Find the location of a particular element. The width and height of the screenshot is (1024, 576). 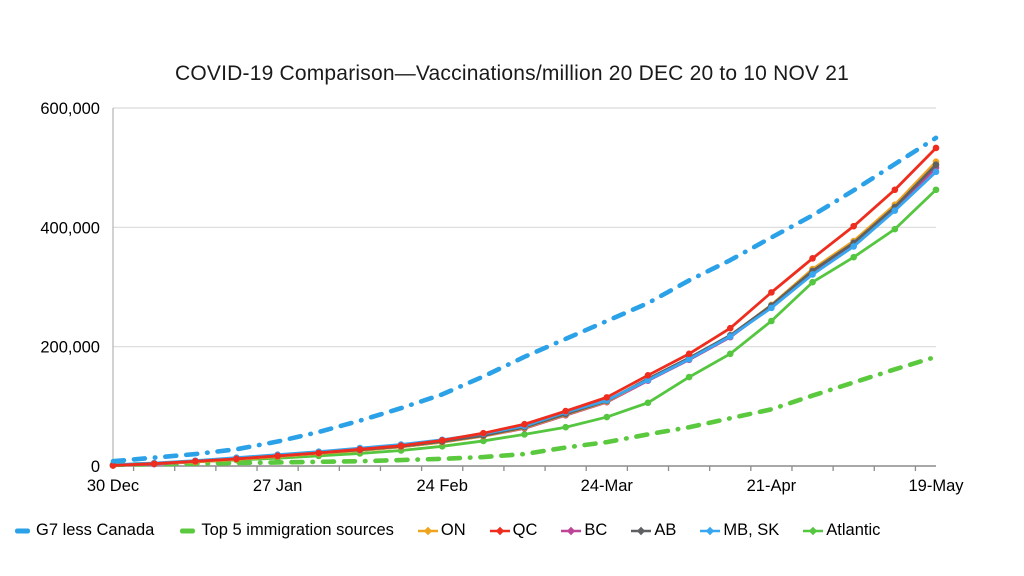

x-axis-label: 24-Mar is located at coordinates (607, 486).